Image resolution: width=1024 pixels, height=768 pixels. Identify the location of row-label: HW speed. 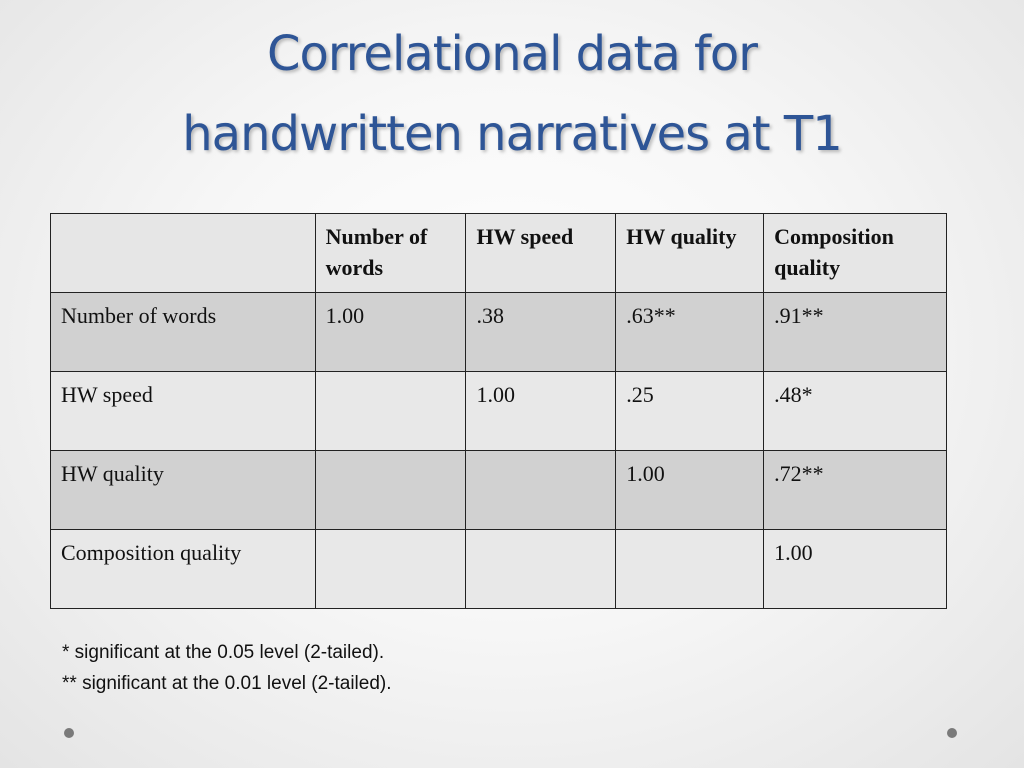
(183, 411).